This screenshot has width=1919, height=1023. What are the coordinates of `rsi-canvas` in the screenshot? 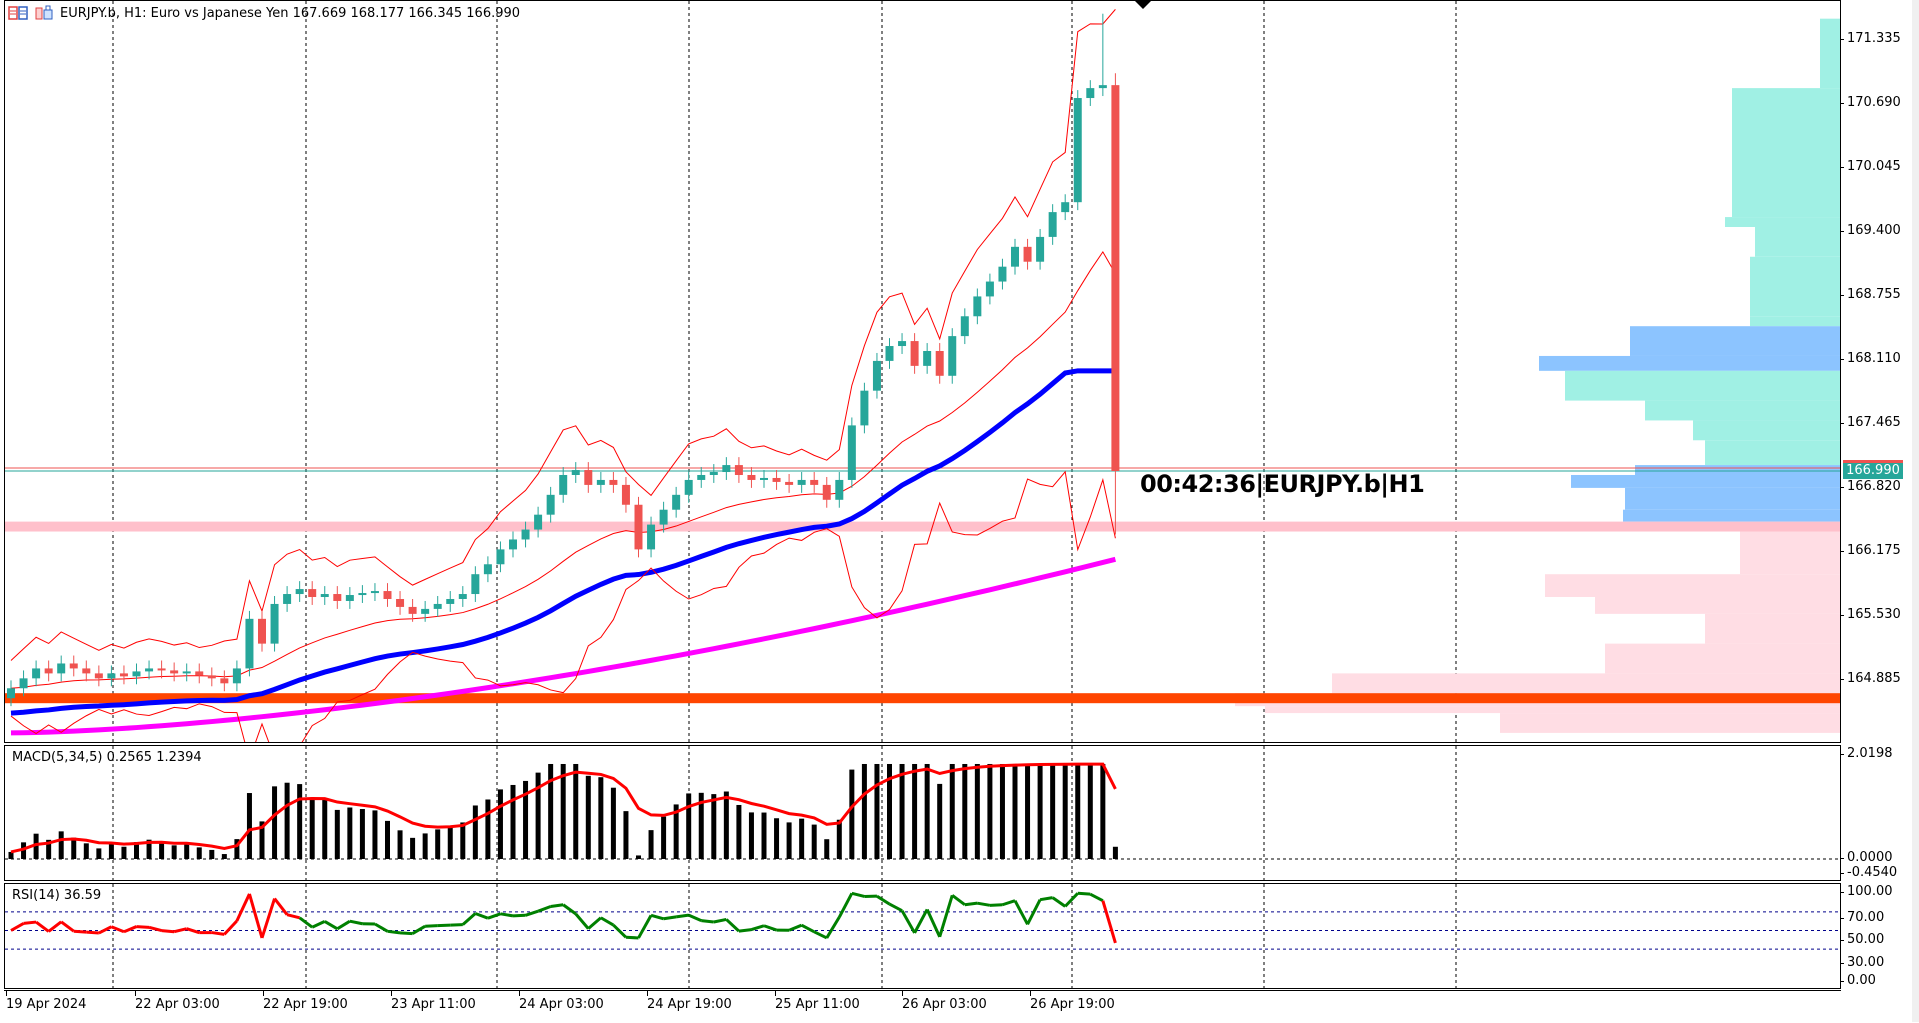 It's located at (923, 936).